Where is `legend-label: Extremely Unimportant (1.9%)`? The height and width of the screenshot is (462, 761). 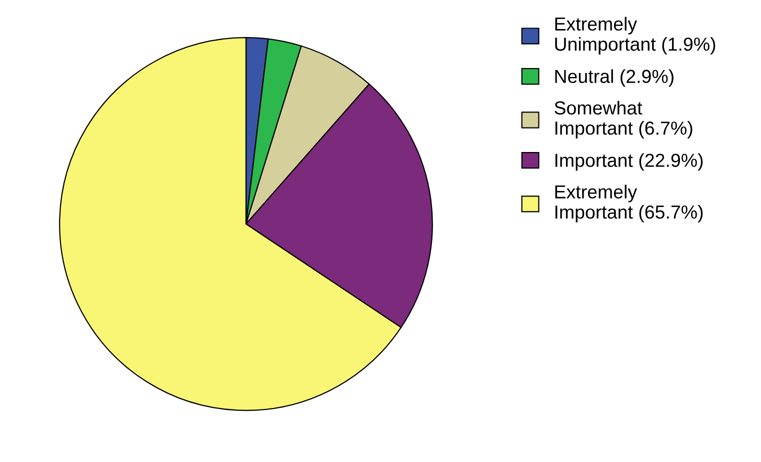 legend-label: Extremely Unimportant (1.9%) is located at coordinates (635, 35).